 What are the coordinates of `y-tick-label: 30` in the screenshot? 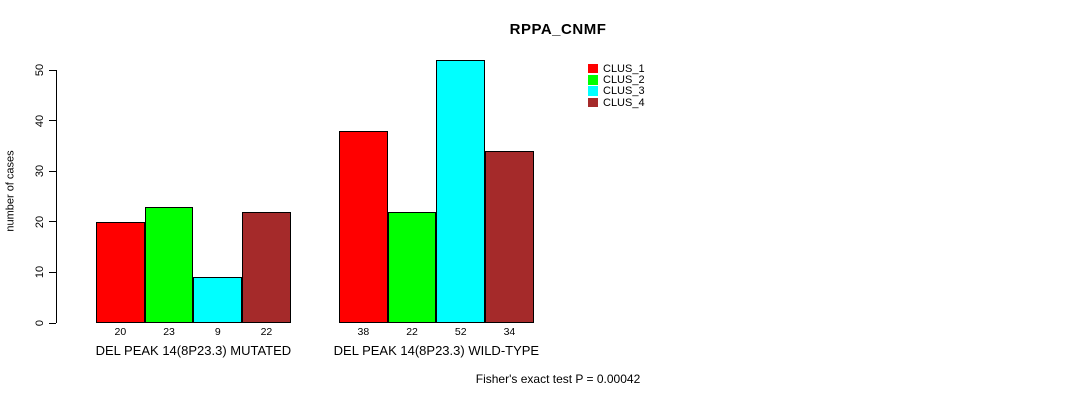 It's located at (40, 171).